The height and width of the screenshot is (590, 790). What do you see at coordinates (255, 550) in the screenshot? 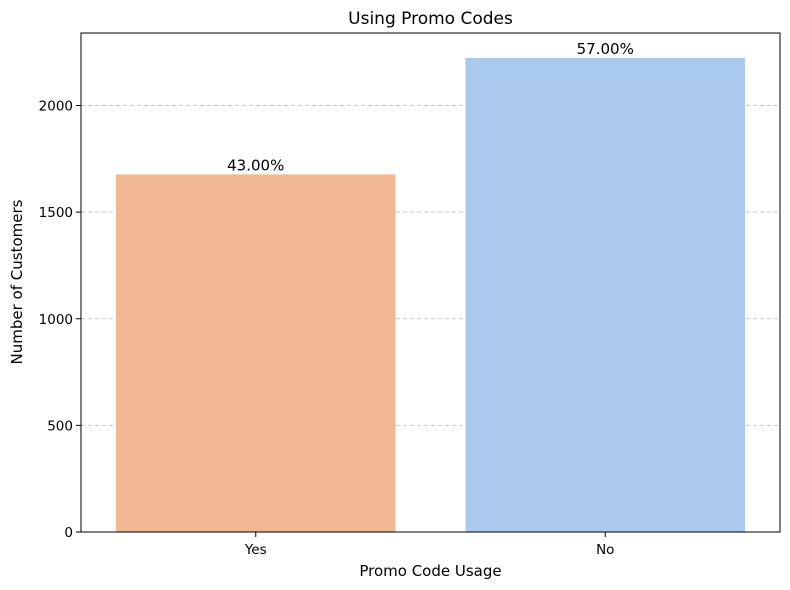
I see `x-tick-label: Yes` at bounding box center [255, 550].